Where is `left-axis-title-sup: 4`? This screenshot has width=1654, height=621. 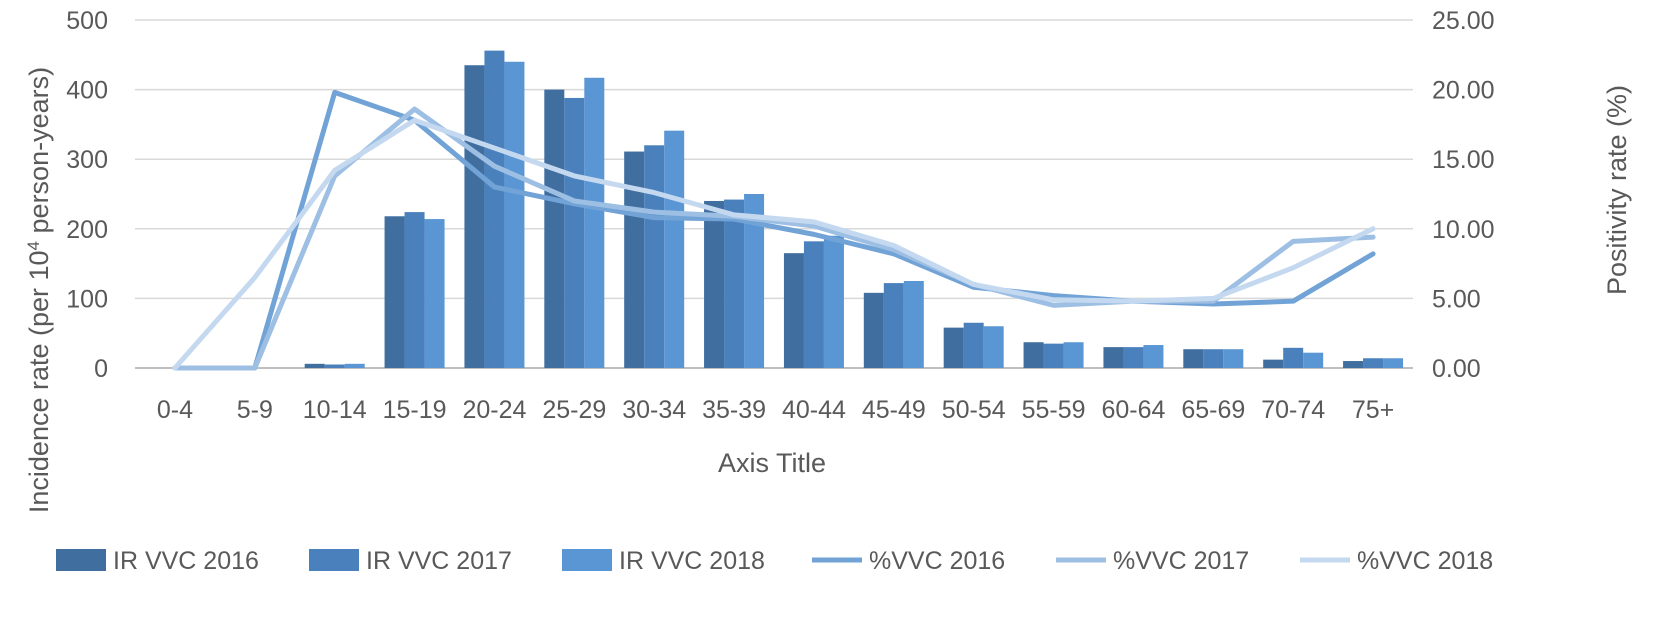 left-axis-title-sup: 4 is located at coordinates (33, 245).